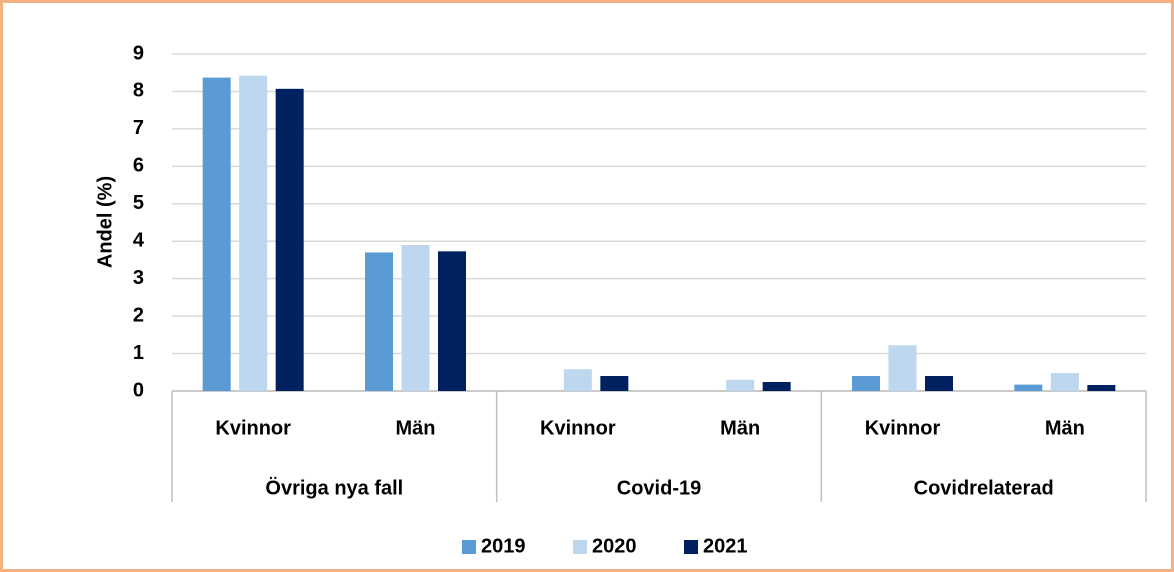  I want to click on y-tick-label: 4, so click(139, 241).